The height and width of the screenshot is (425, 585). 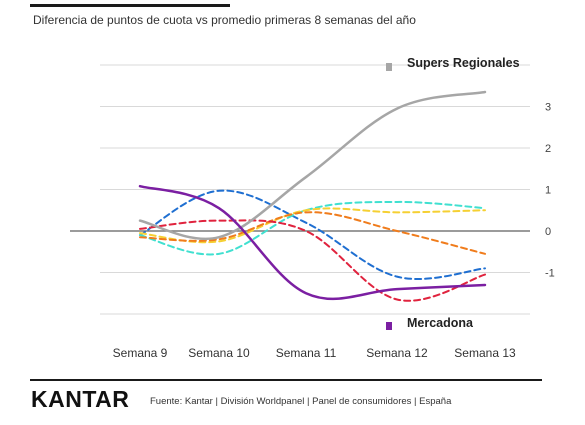 What do you see at coordinates (306, 353) in the screenshot?
I see `x-tick-label: Semana 11` at bounding box center [306, 353].